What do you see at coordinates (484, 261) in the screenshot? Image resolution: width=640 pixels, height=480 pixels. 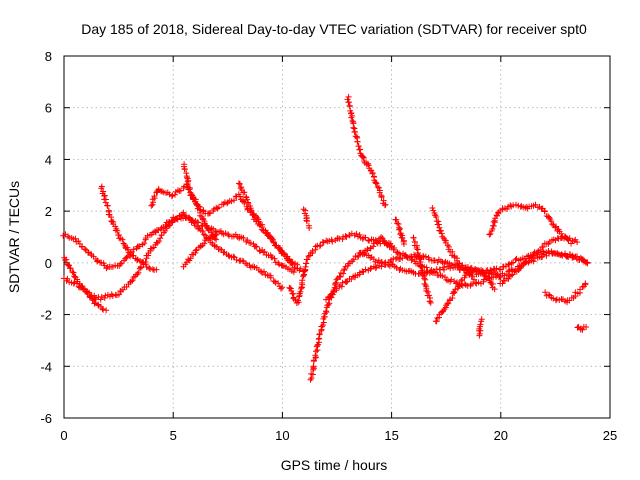 I see `series-sat-n` at bounding box center [484, 261].